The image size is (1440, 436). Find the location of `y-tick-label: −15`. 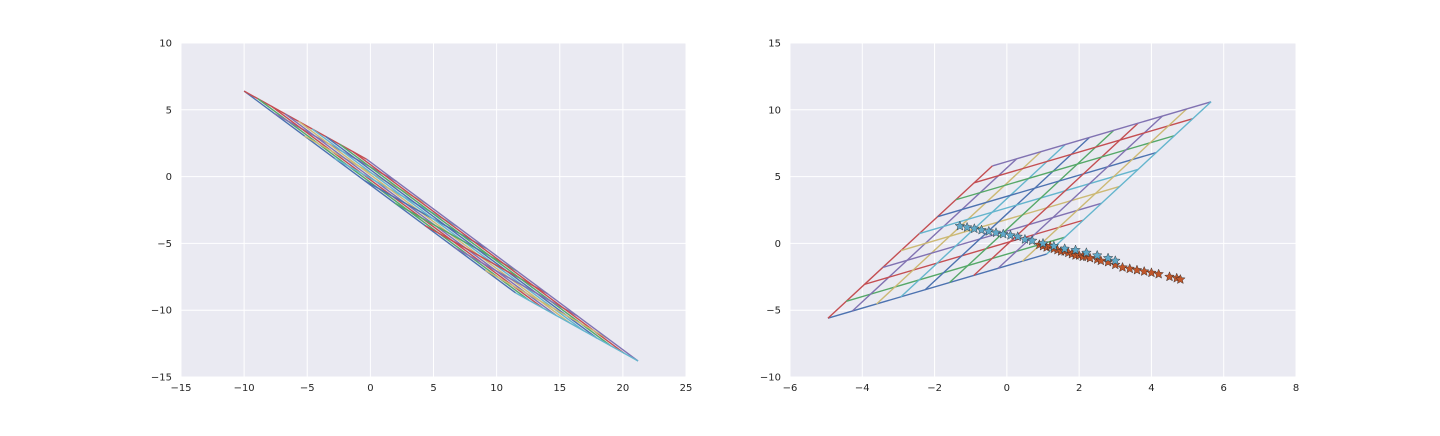

y-tick-label: −15 is located at coordinates (161, 378).